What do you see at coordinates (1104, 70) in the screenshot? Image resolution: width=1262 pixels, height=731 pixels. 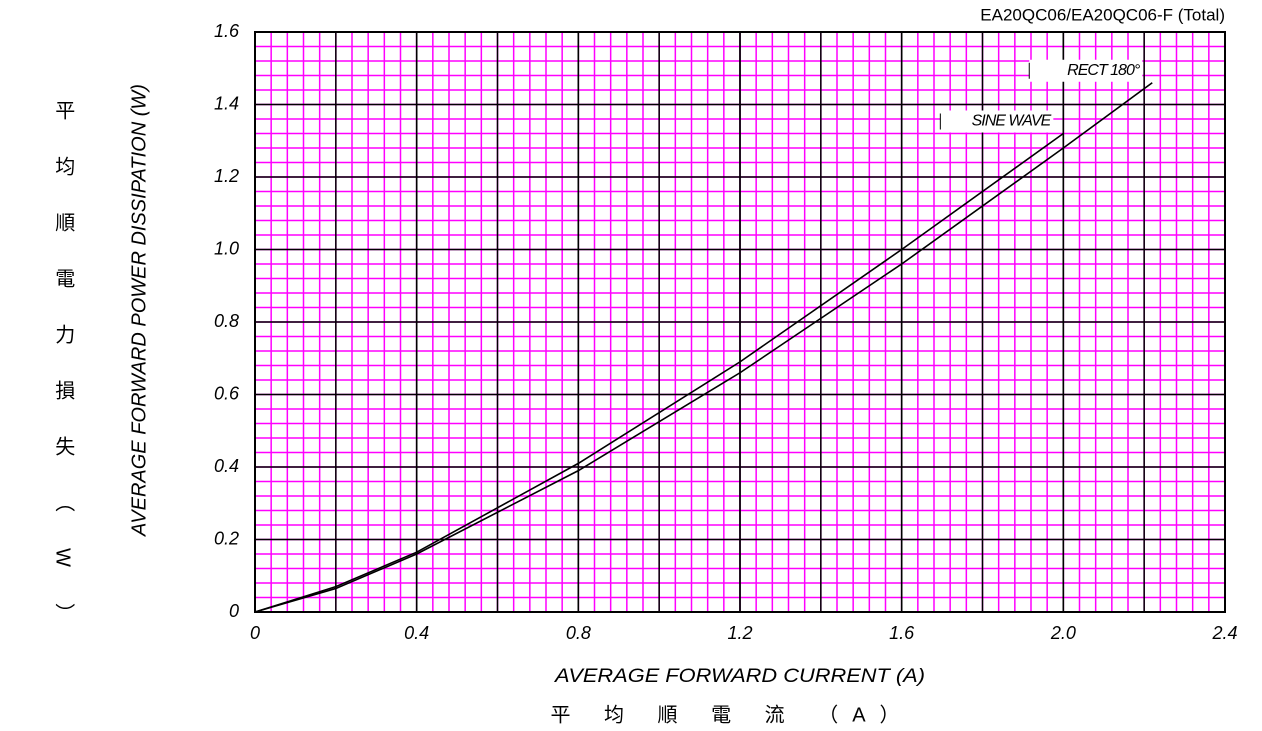 I see `series-label: RECT 180°` at bounding box center [1104, 70].